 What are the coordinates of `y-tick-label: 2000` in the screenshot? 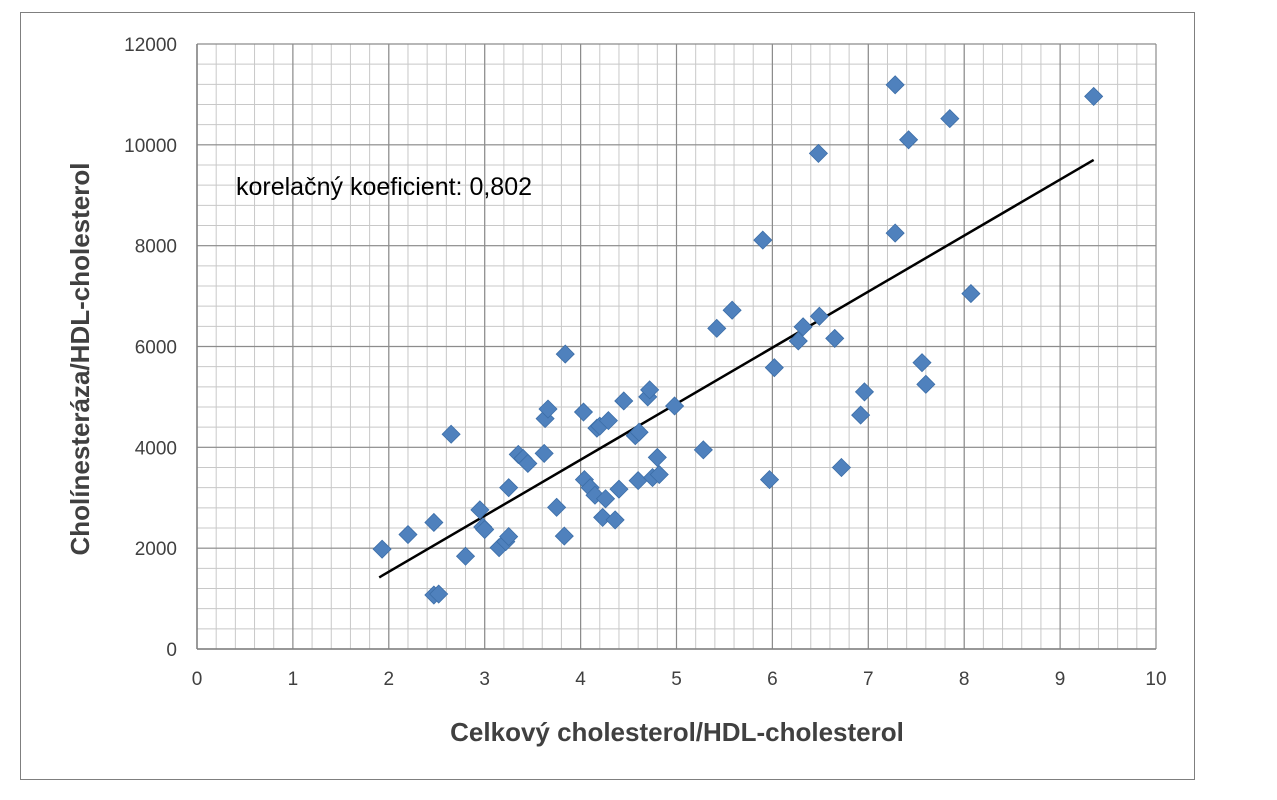 It's located at (156, 549).